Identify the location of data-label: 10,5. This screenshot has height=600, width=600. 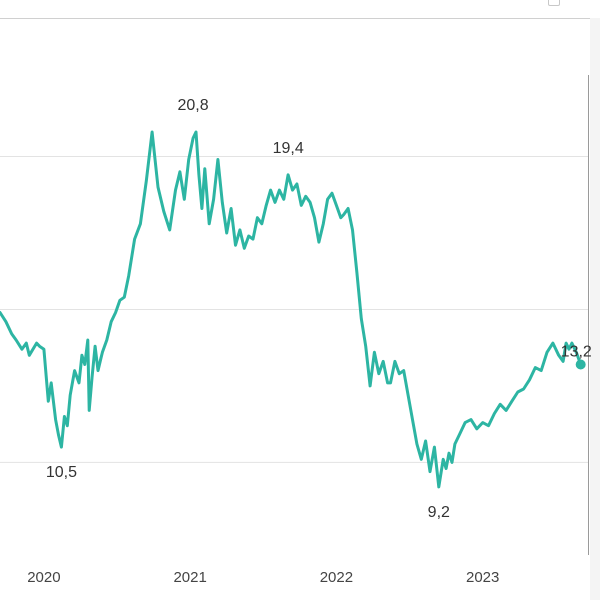
(61, 472).